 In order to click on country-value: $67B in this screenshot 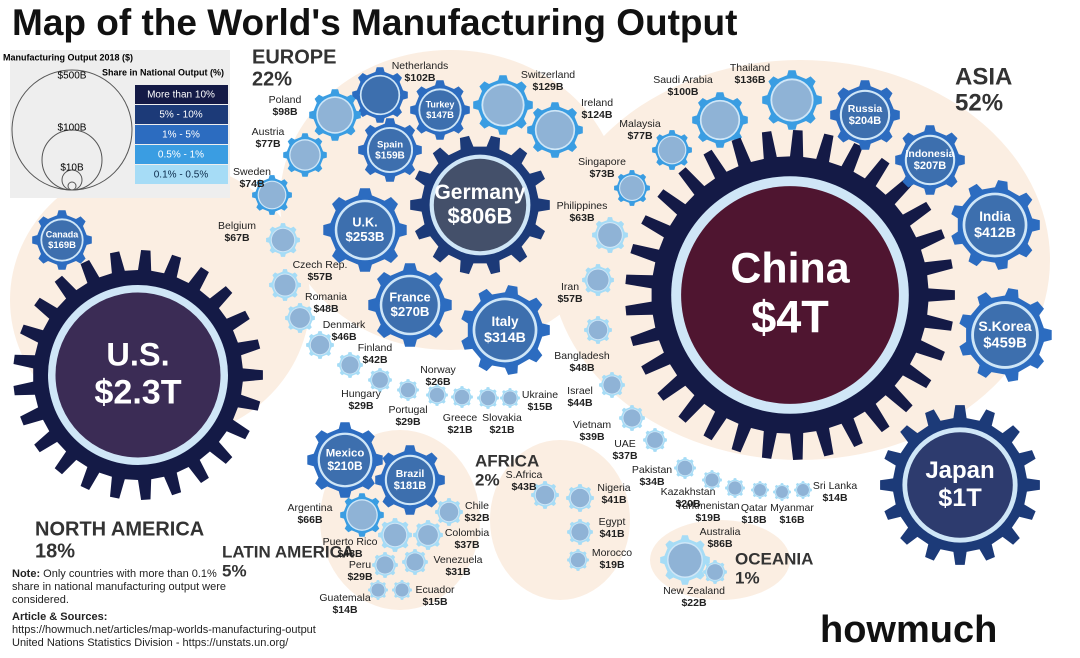, I will do `click(237, 238)`.